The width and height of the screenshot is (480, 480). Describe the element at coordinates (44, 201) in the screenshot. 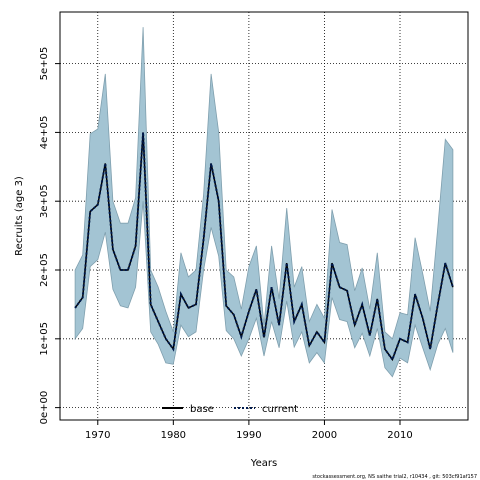

I see `y-tick-label-3: 3e+05` at that location.